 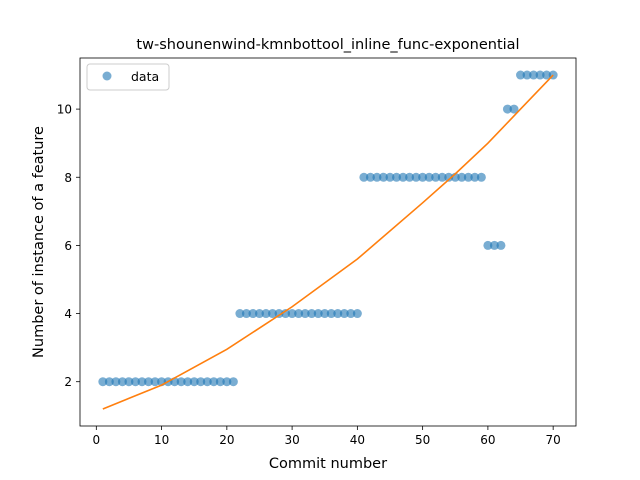 What do you see at coordinates (328, 464) in the screenshot?
I see `x-axis-label: Commit number` at bounding box center [328, 464].